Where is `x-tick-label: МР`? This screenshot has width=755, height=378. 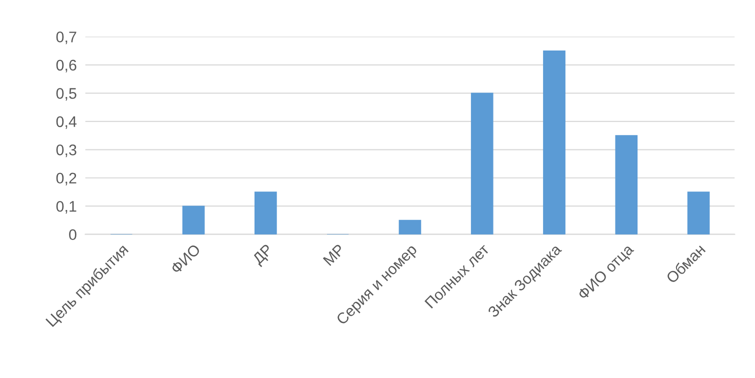
x-tick-label: МР is located at coordinates (334, 255).